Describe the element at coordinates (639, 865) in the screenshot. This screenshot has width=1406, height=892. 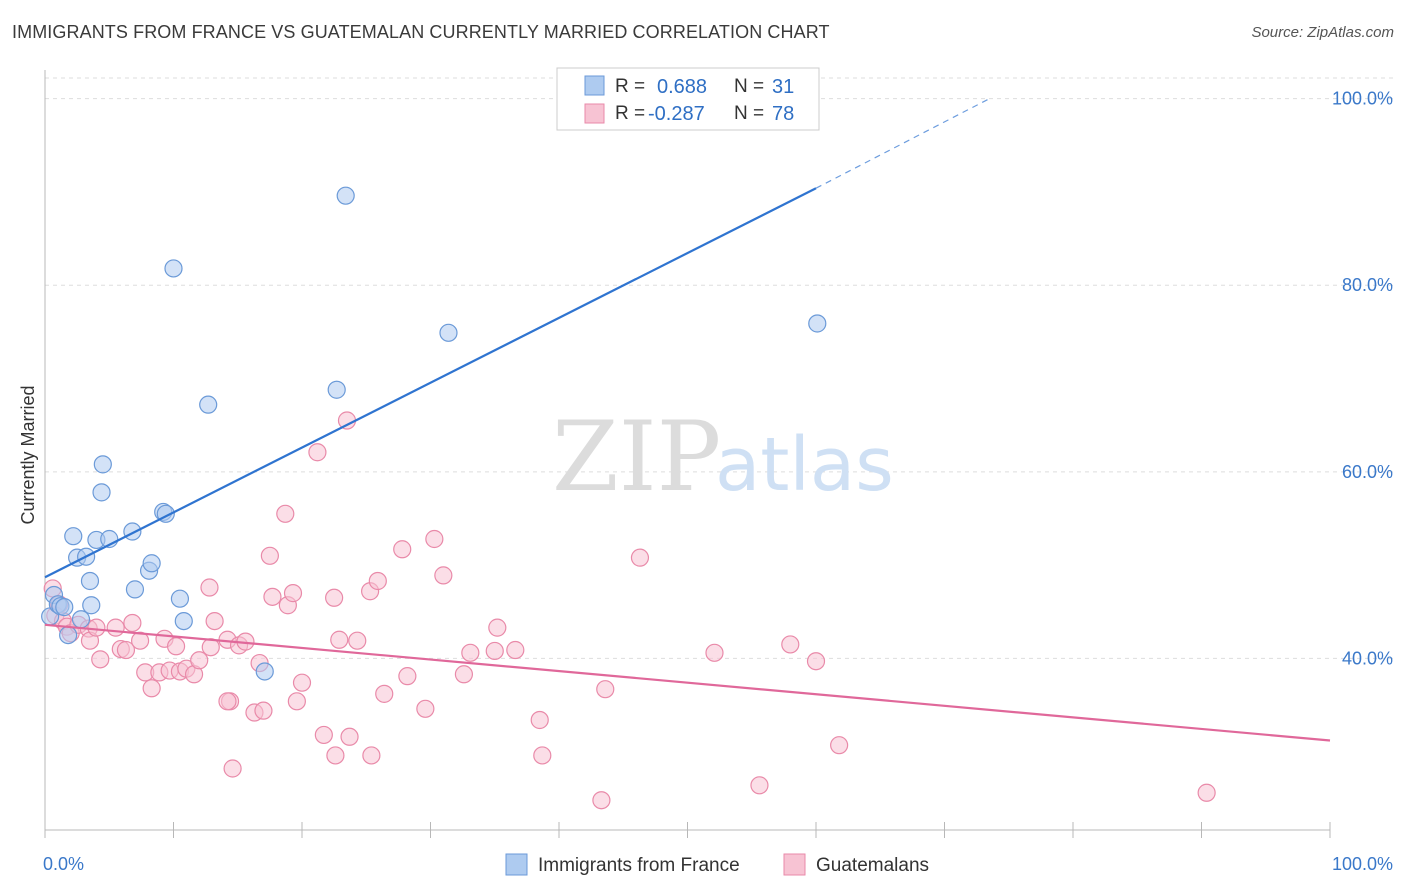
I see `bottom-legend-label-france: Immigrants from France` at that location.